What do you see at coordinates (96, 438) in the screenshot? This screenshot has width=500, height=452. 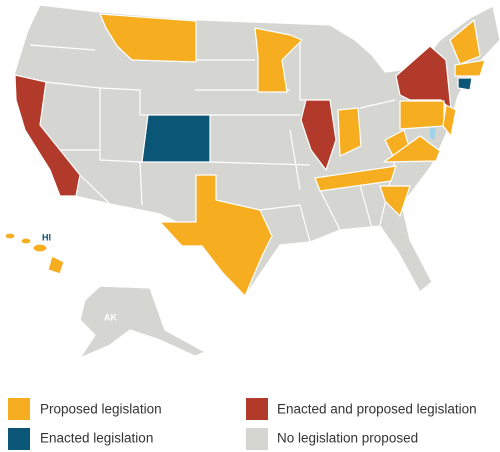 I see `legend-label: Enacted legislation` at bounding box center [96, 438].